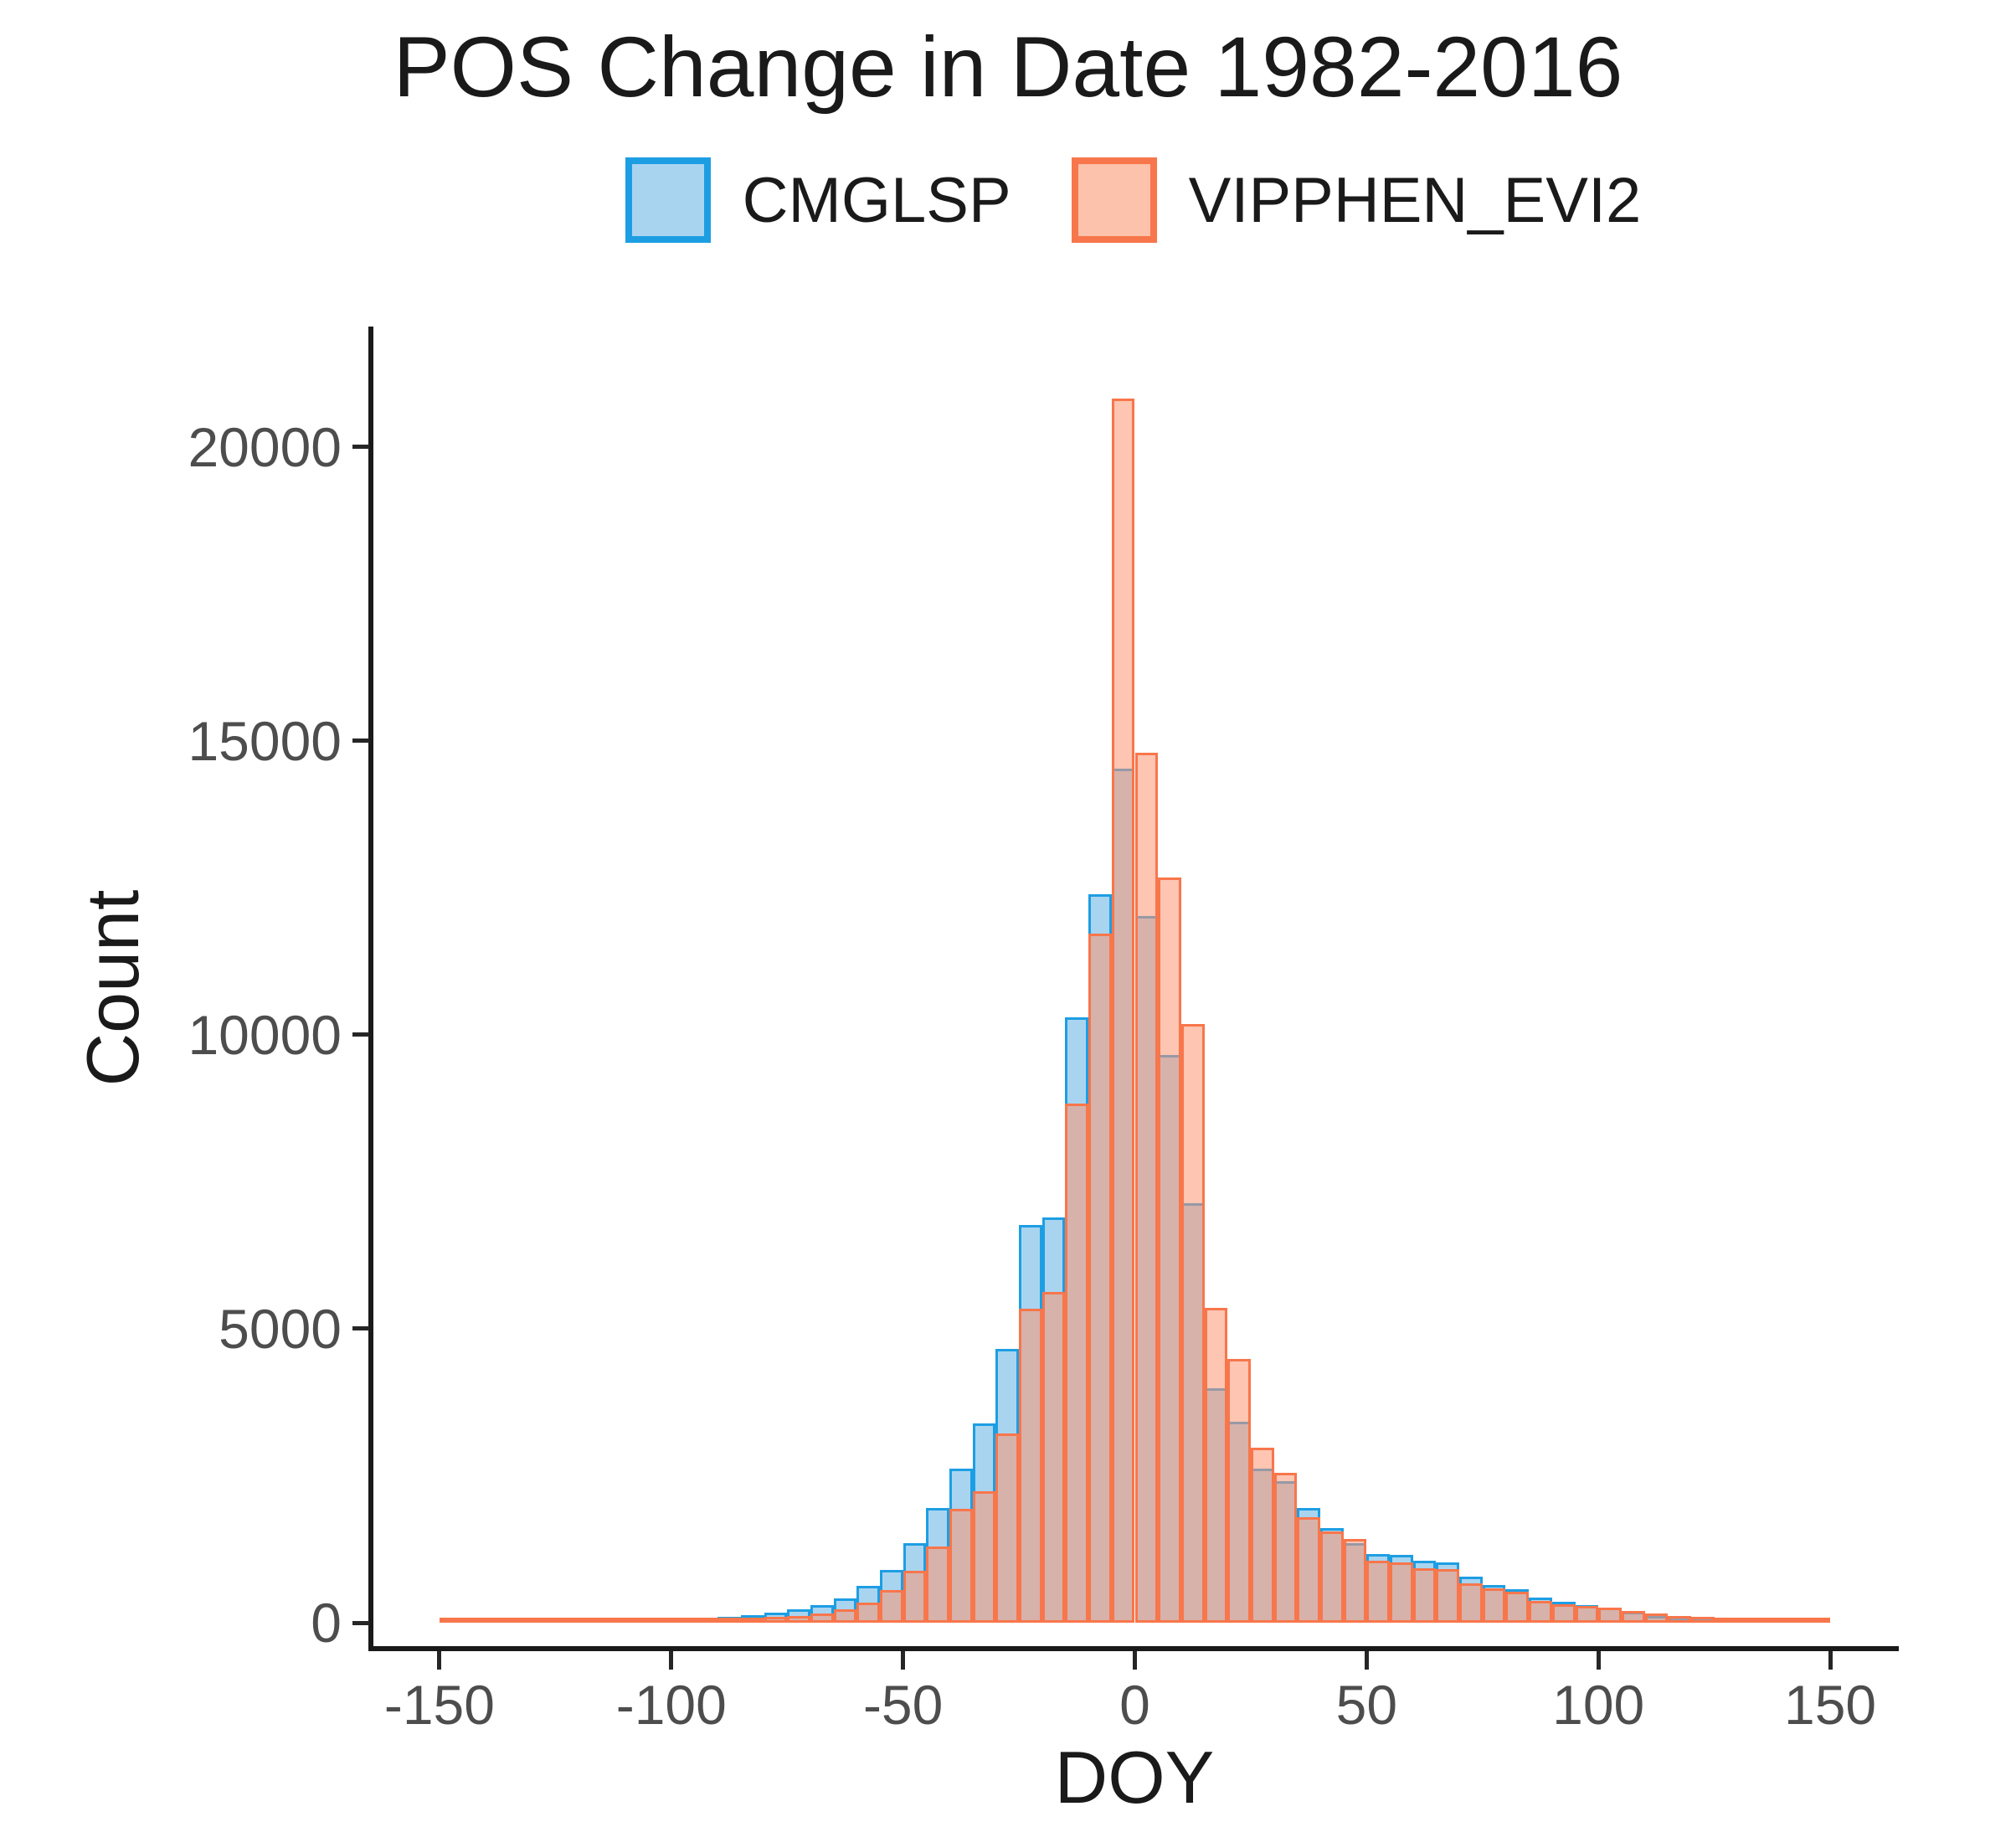  What do you see at coordinates (281, 1329) in the screenshot?
I see `y-tick-label: 5000` at bounding box center [281, 1329].